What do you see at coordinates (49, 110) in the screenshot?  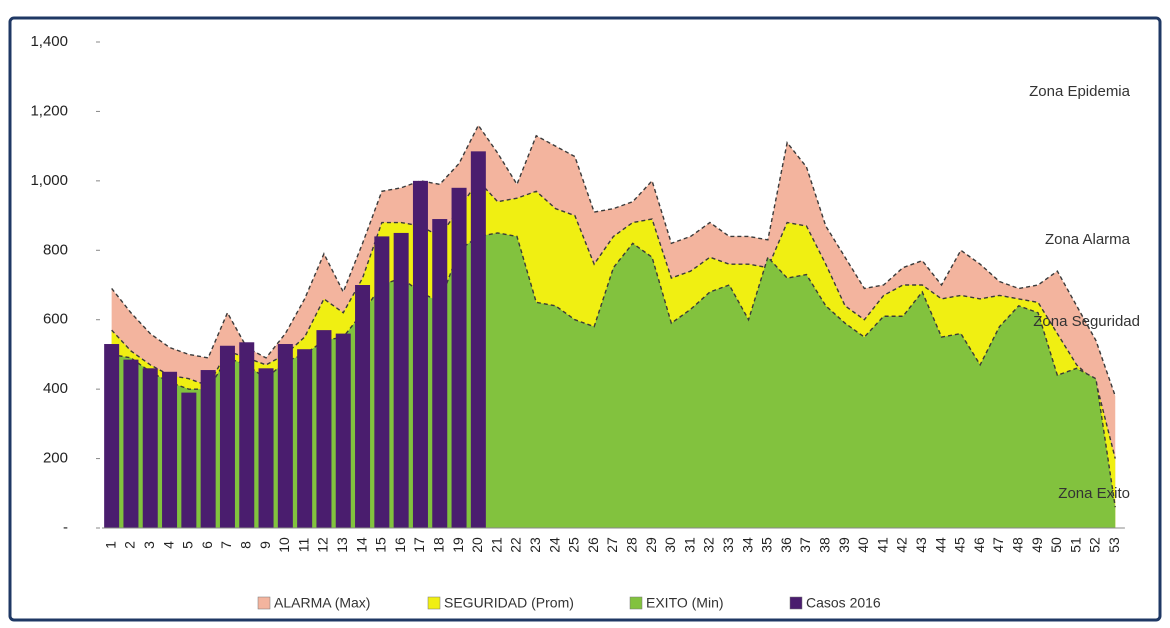 I see `y-tick-label: 1,200` at bounding box center [49, 110].